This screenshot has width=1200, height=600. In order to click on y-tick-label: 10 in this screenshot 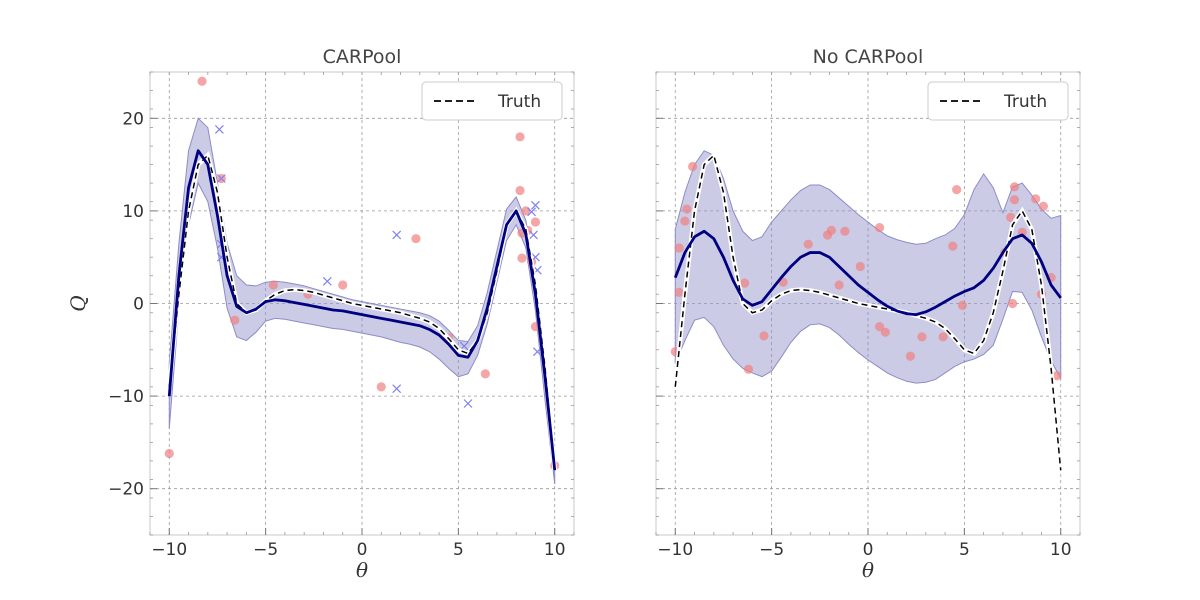, I will do `click(133, 212)`.